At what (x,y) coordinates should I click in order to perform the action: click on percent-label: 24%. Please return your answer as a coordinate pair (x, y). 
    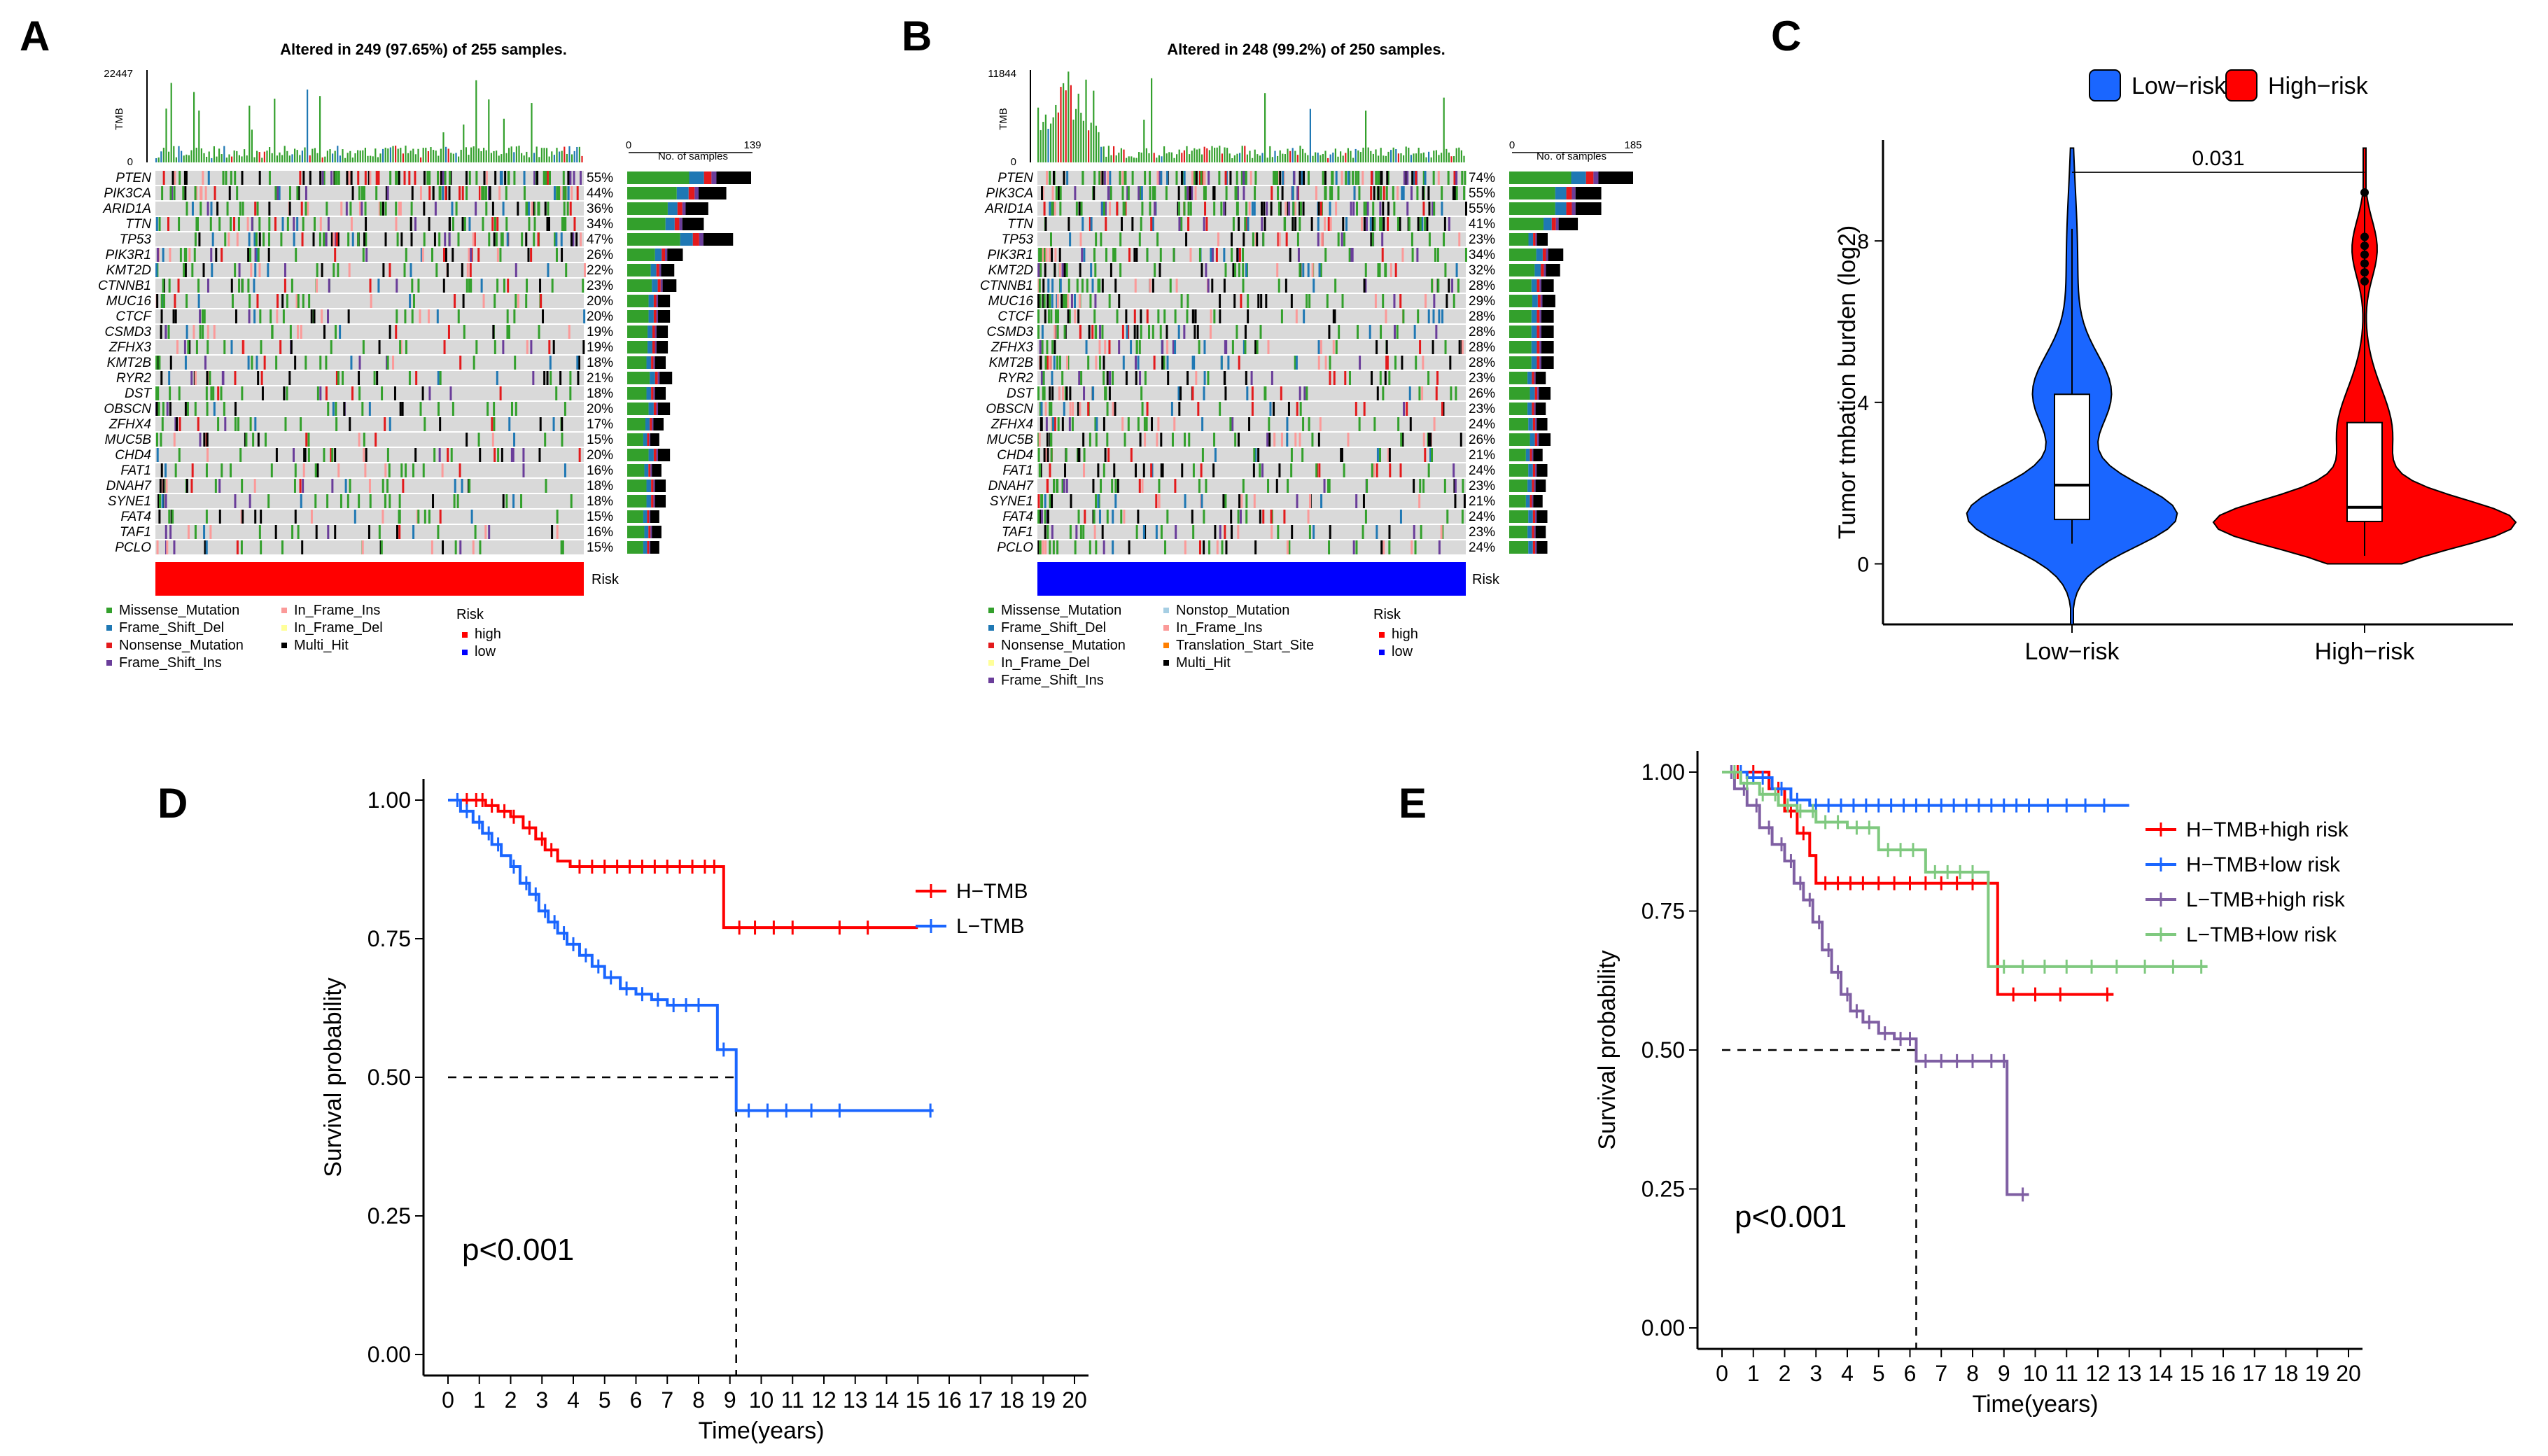
    Looking at the image, I should click on (1482, 424).